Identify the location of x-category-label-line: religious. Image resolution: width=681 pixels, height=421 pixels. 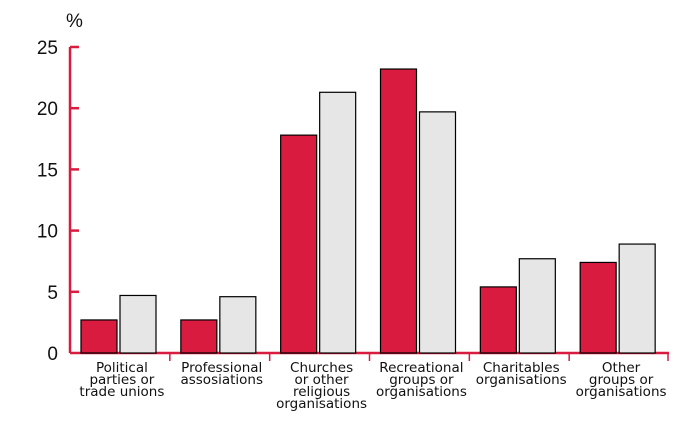
(321, 392).